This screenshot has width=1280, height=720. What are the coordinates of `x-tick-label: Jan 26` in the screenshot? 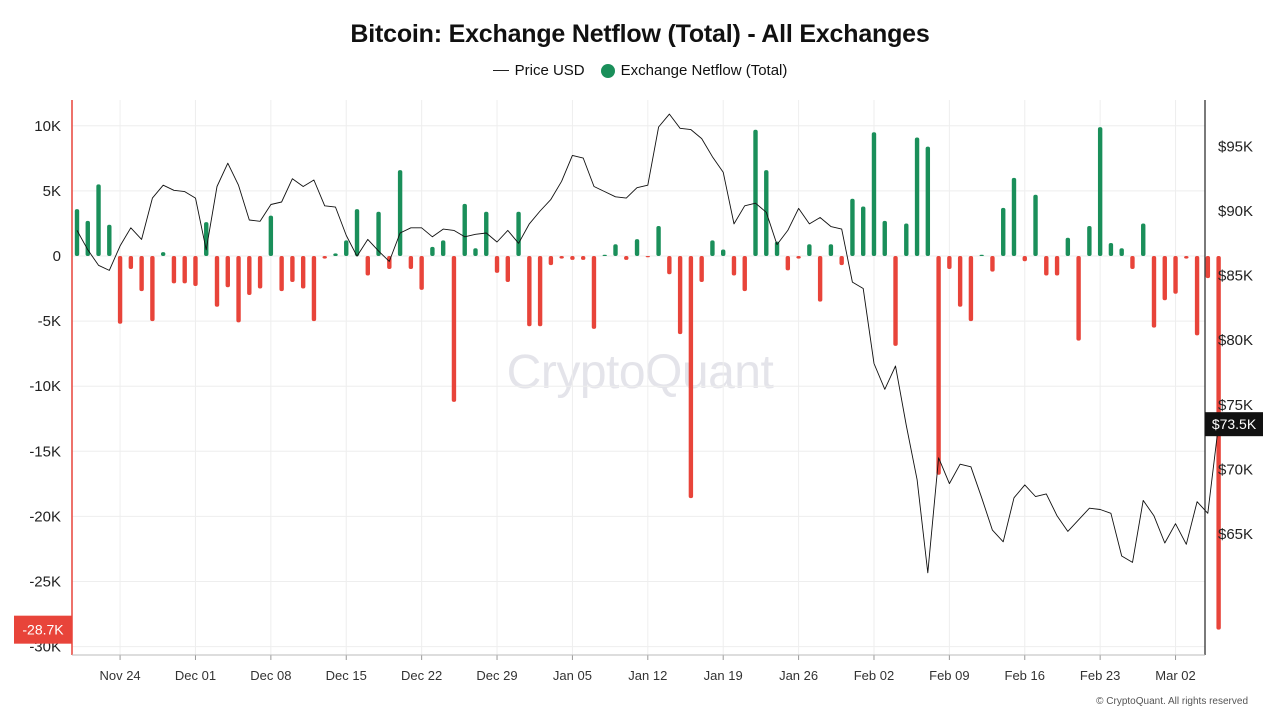 It's located at (798, 675).